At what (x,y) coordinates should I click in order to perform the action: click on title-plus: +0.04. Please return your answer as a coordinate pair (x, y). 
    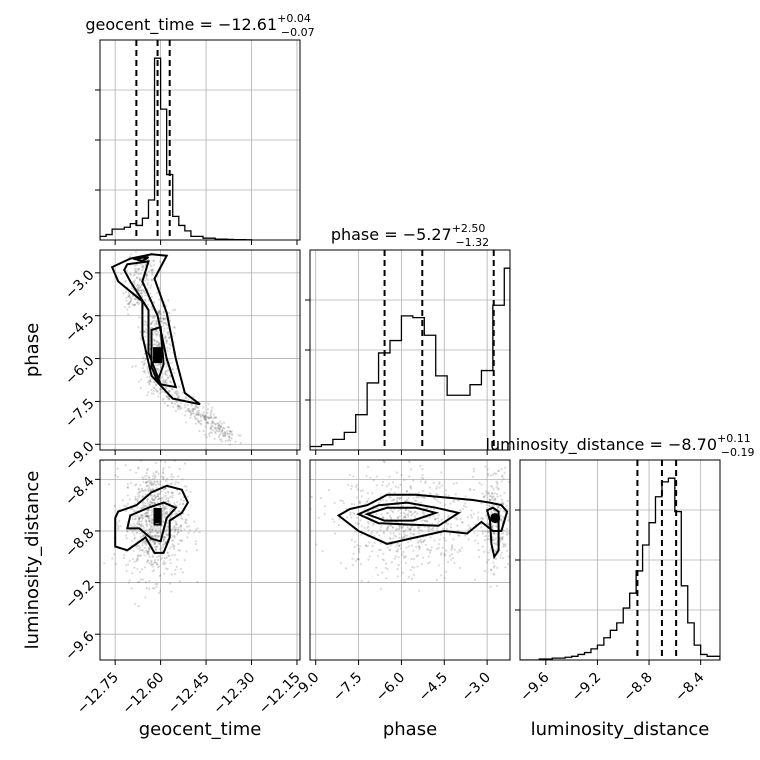
    Looking at the image, I should click on (294, 18).